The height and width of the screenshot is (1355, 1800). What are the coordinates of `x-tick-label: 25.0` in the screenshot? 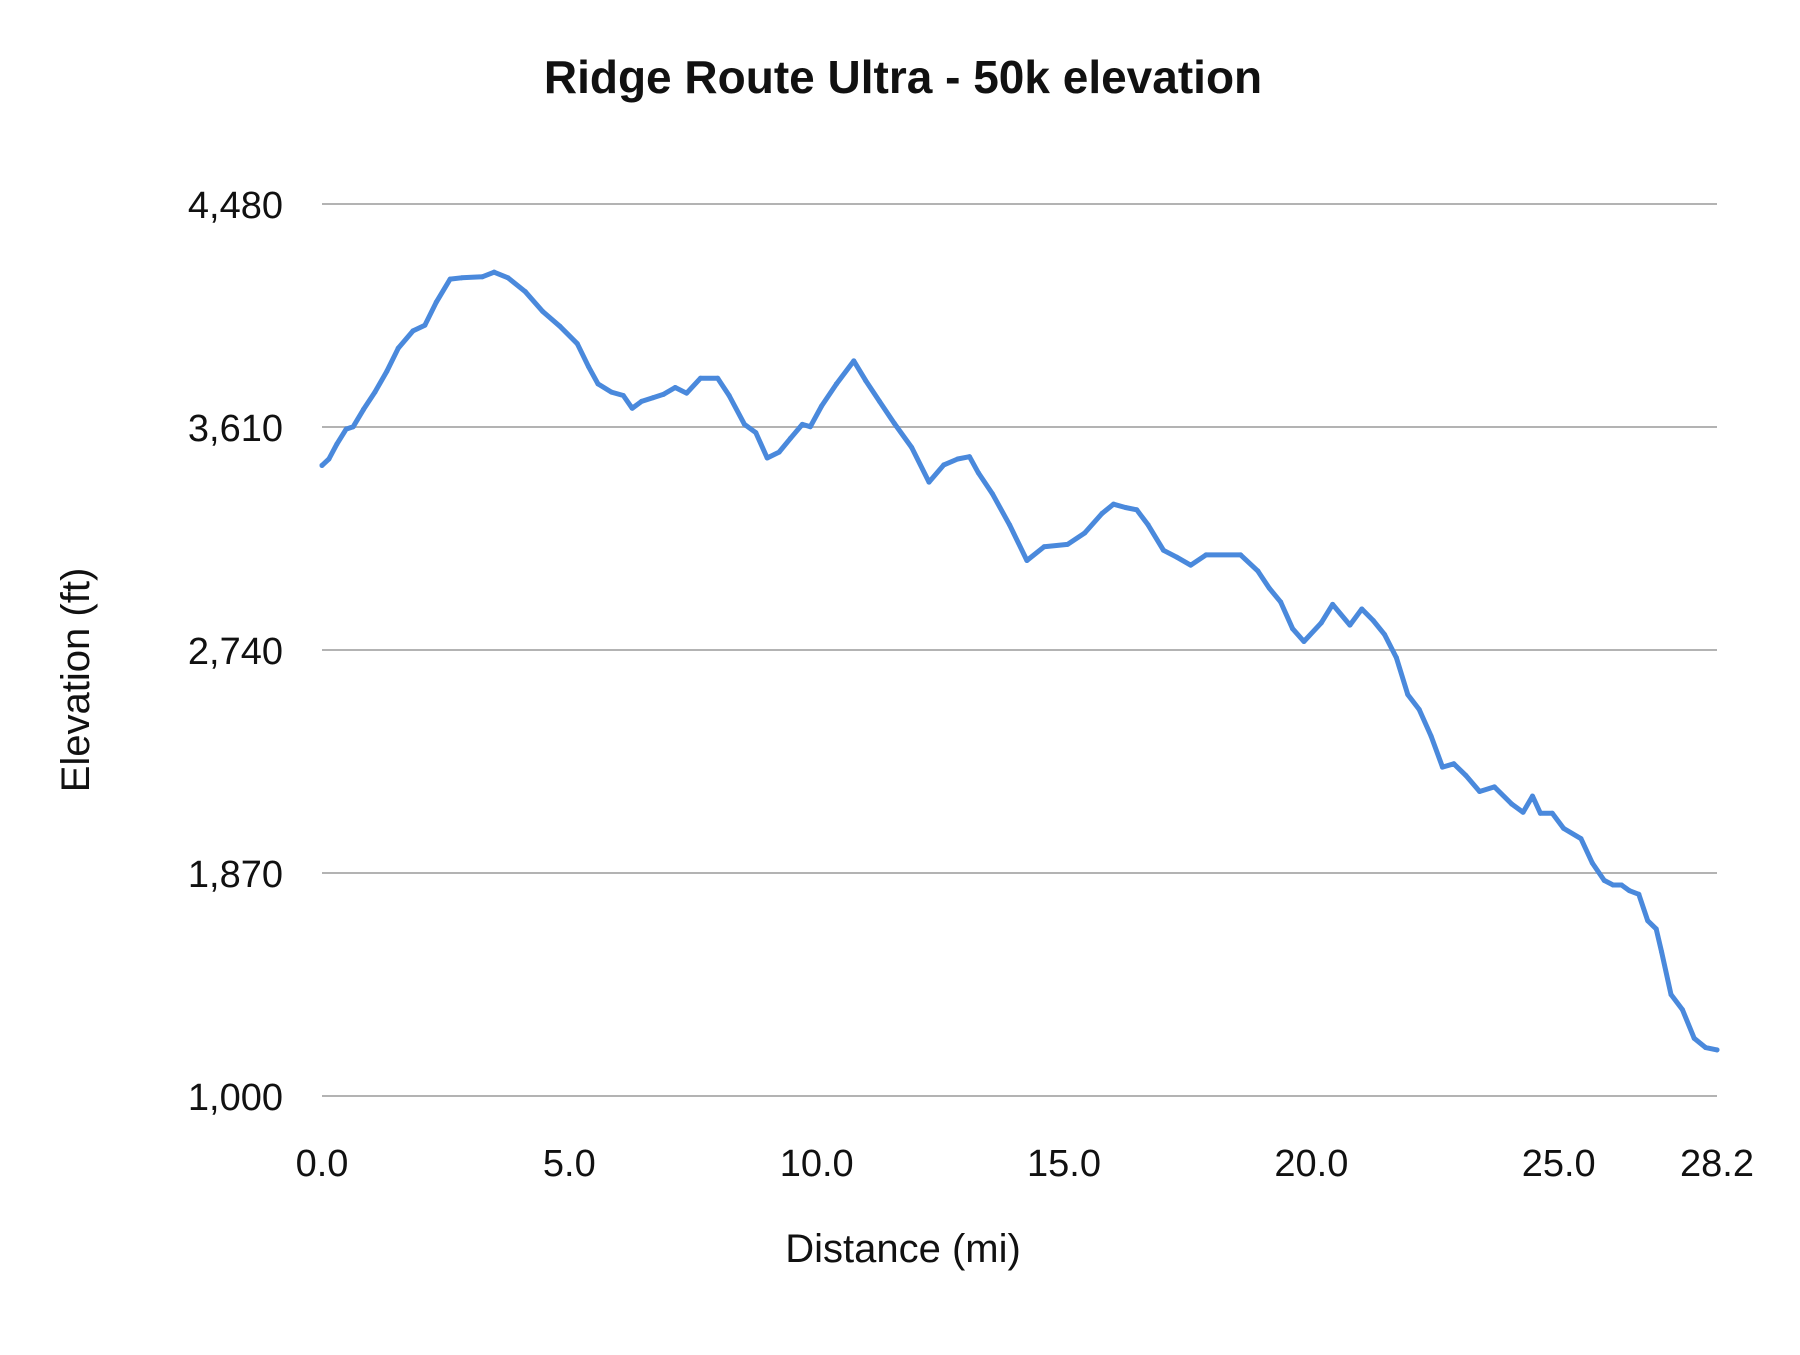 It's located at (1559, 1164).